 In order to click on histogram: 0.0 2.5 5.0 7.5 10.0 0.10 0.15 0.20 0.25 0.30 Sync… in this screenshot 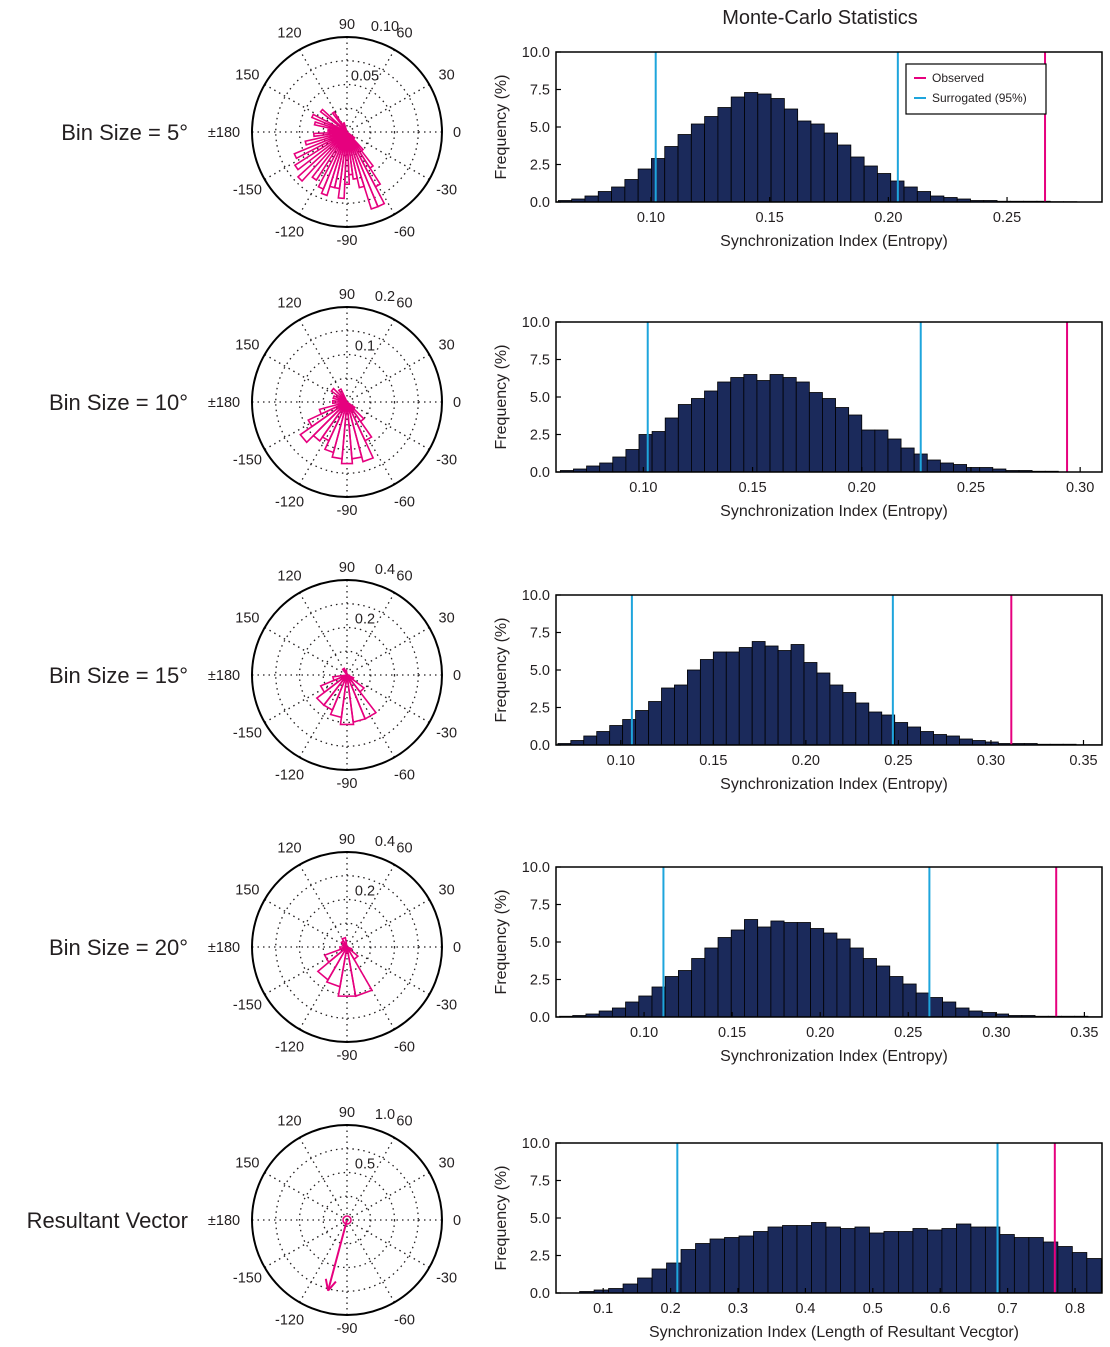, I will do `click(798, 417)`.